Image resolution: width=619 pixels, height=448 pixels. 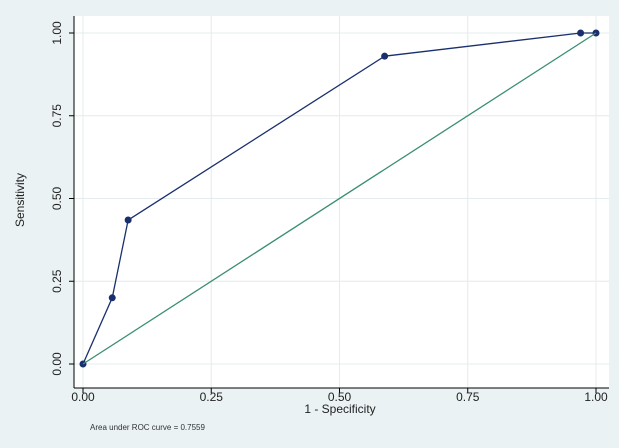 I want to click on y-tick-label: 0.25, so click(x=57, y=281).